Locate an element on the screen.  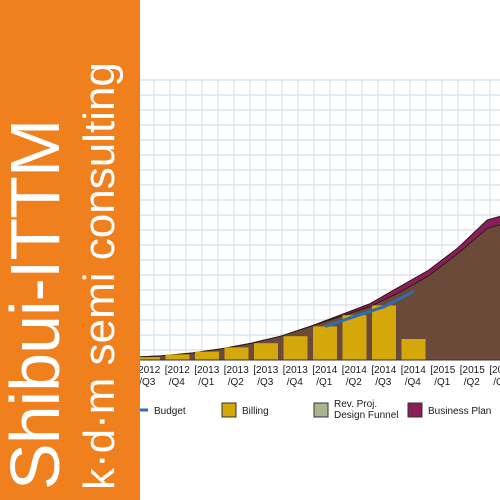
chart-lines is located at coordinates (316, 325).